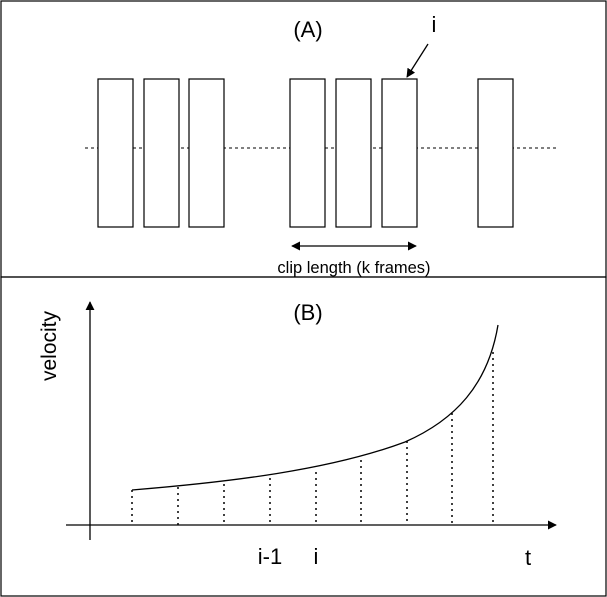  Describe the element at coordinates (353, 268) in the screenshot. I see `clip-length-label: clip length (k frames)` at that location.